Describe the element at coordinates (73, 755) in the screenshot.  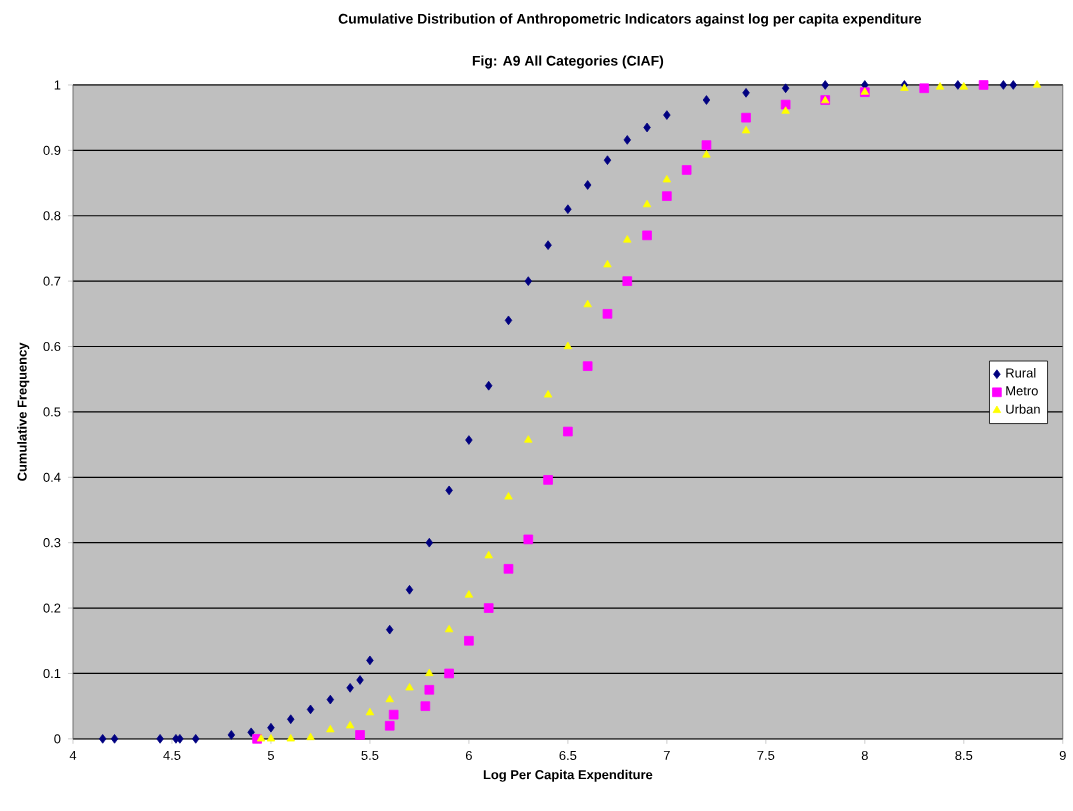
I see `x-tick-label: 4` at that location.